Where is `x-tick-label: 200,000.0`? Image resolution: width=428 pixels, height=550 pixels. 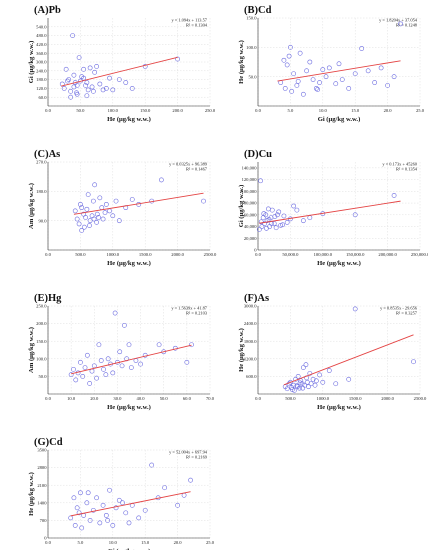 x-tick-label: 200,000.0 is located at coordinates (387, 255).